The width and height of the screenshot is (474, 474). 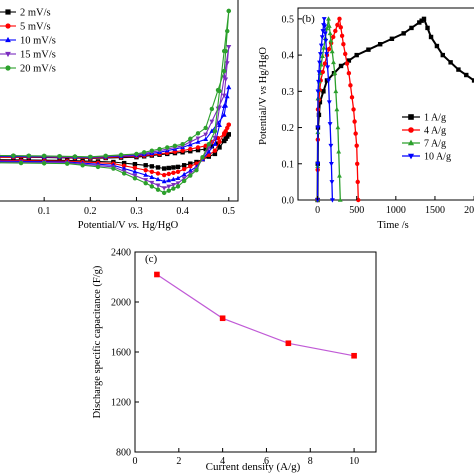 I want to click on panel-c-x-tick-label: 0, so click(x=135, y=461).